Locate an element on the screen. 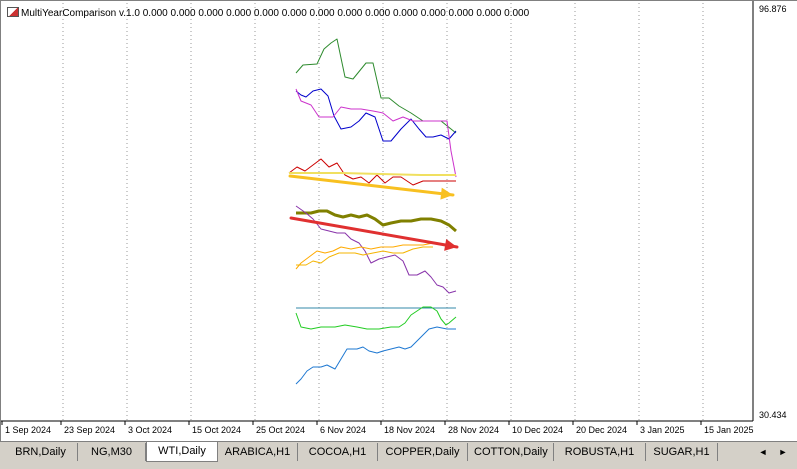  tab-brn-daily: BRN,Daily is located at coordinates (41, 452).